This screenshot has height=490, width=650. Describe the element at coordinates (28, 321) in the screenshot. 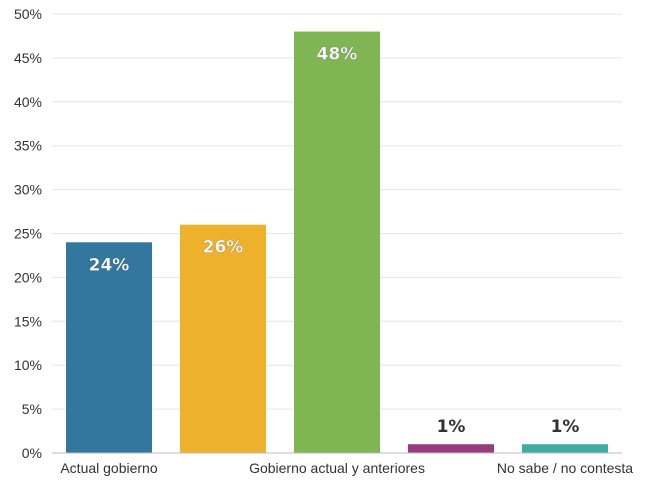

I see `y-tick-label: 15%` at that location.